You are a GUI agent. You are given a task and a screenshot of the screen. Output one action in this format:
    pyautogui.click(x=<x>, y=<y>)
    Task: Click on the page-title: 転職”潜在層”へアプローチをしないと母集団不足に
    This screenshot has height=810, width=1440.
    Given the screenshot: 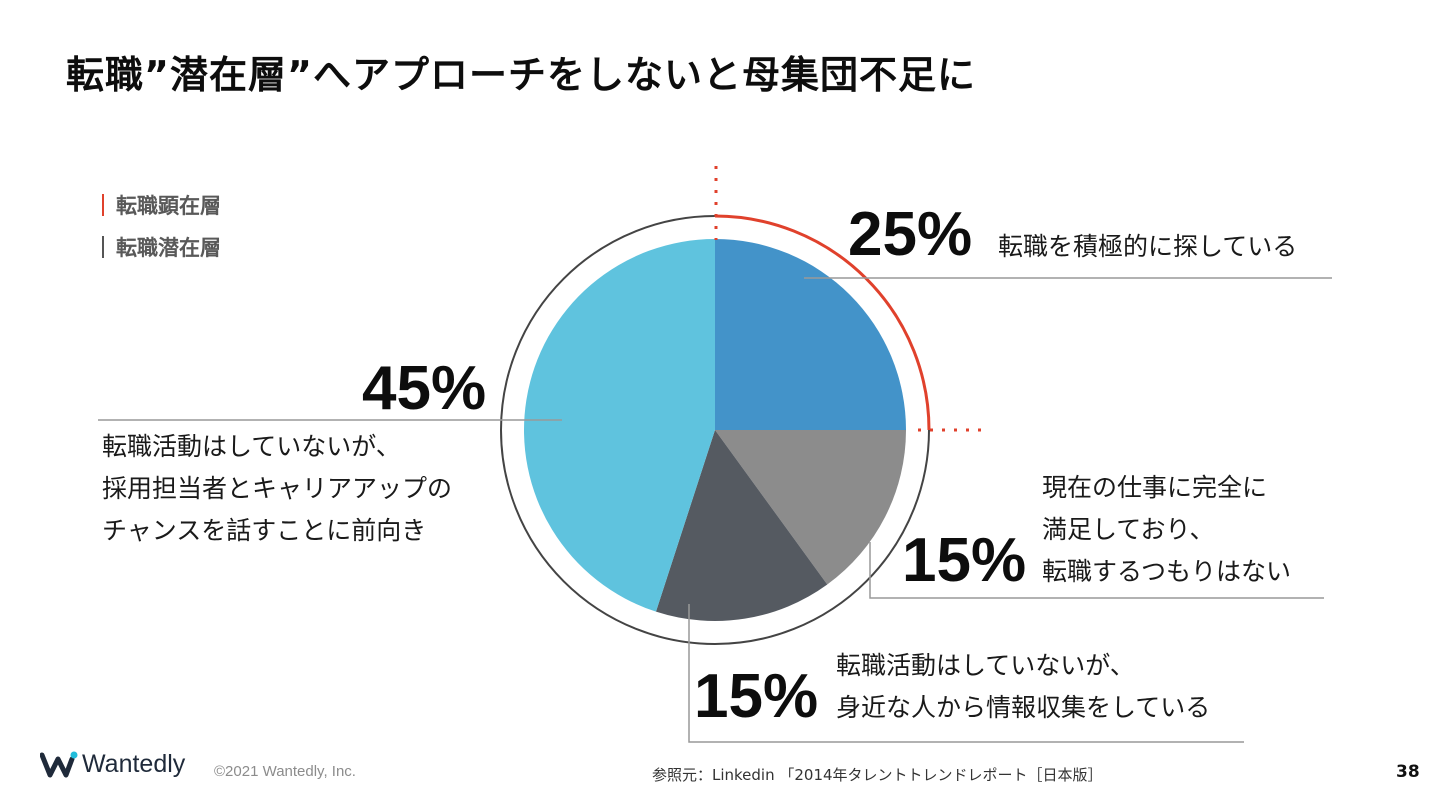 What is the action you would take?
    pyautogui.click(x=521, y=75)
    